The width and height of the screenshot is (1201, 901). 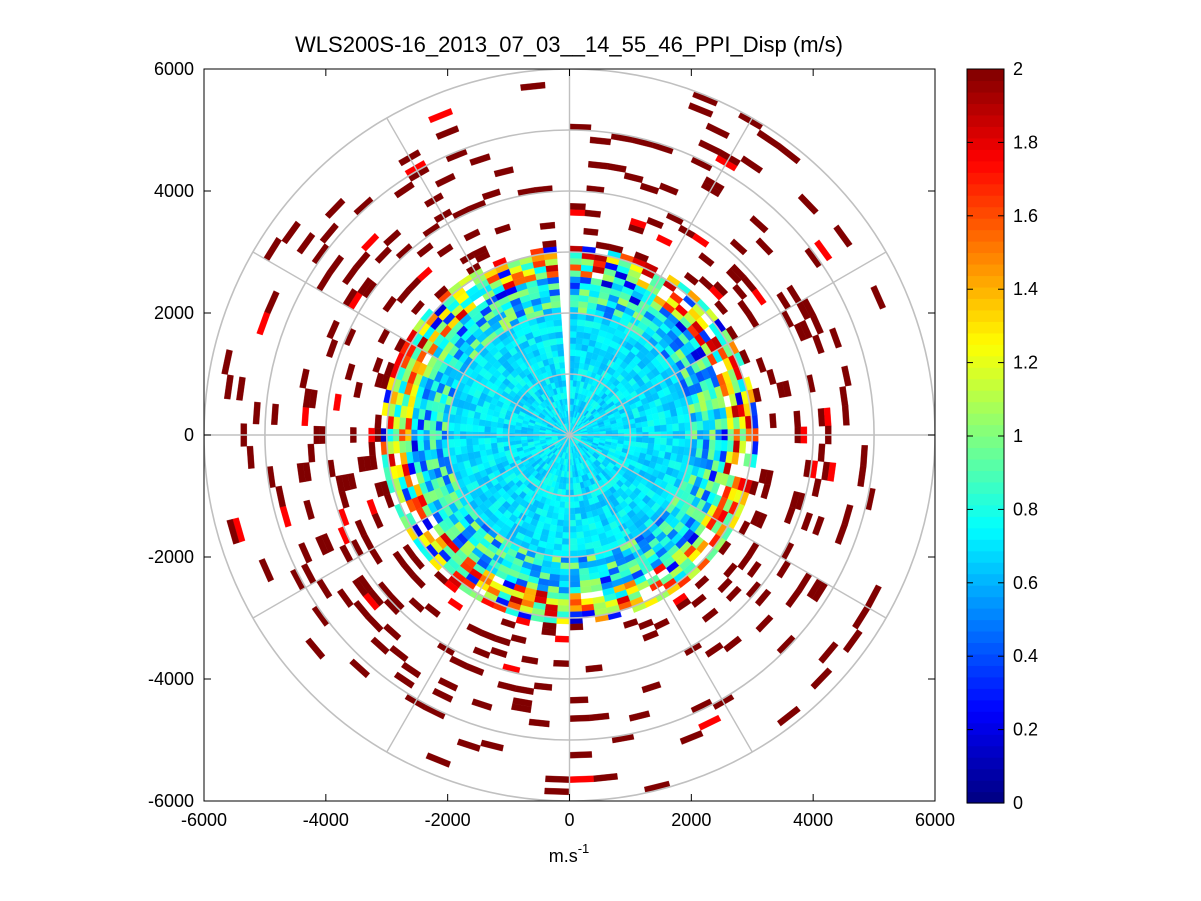 I want to click on y-tick-label: -2000, so click(x=171, y=557).